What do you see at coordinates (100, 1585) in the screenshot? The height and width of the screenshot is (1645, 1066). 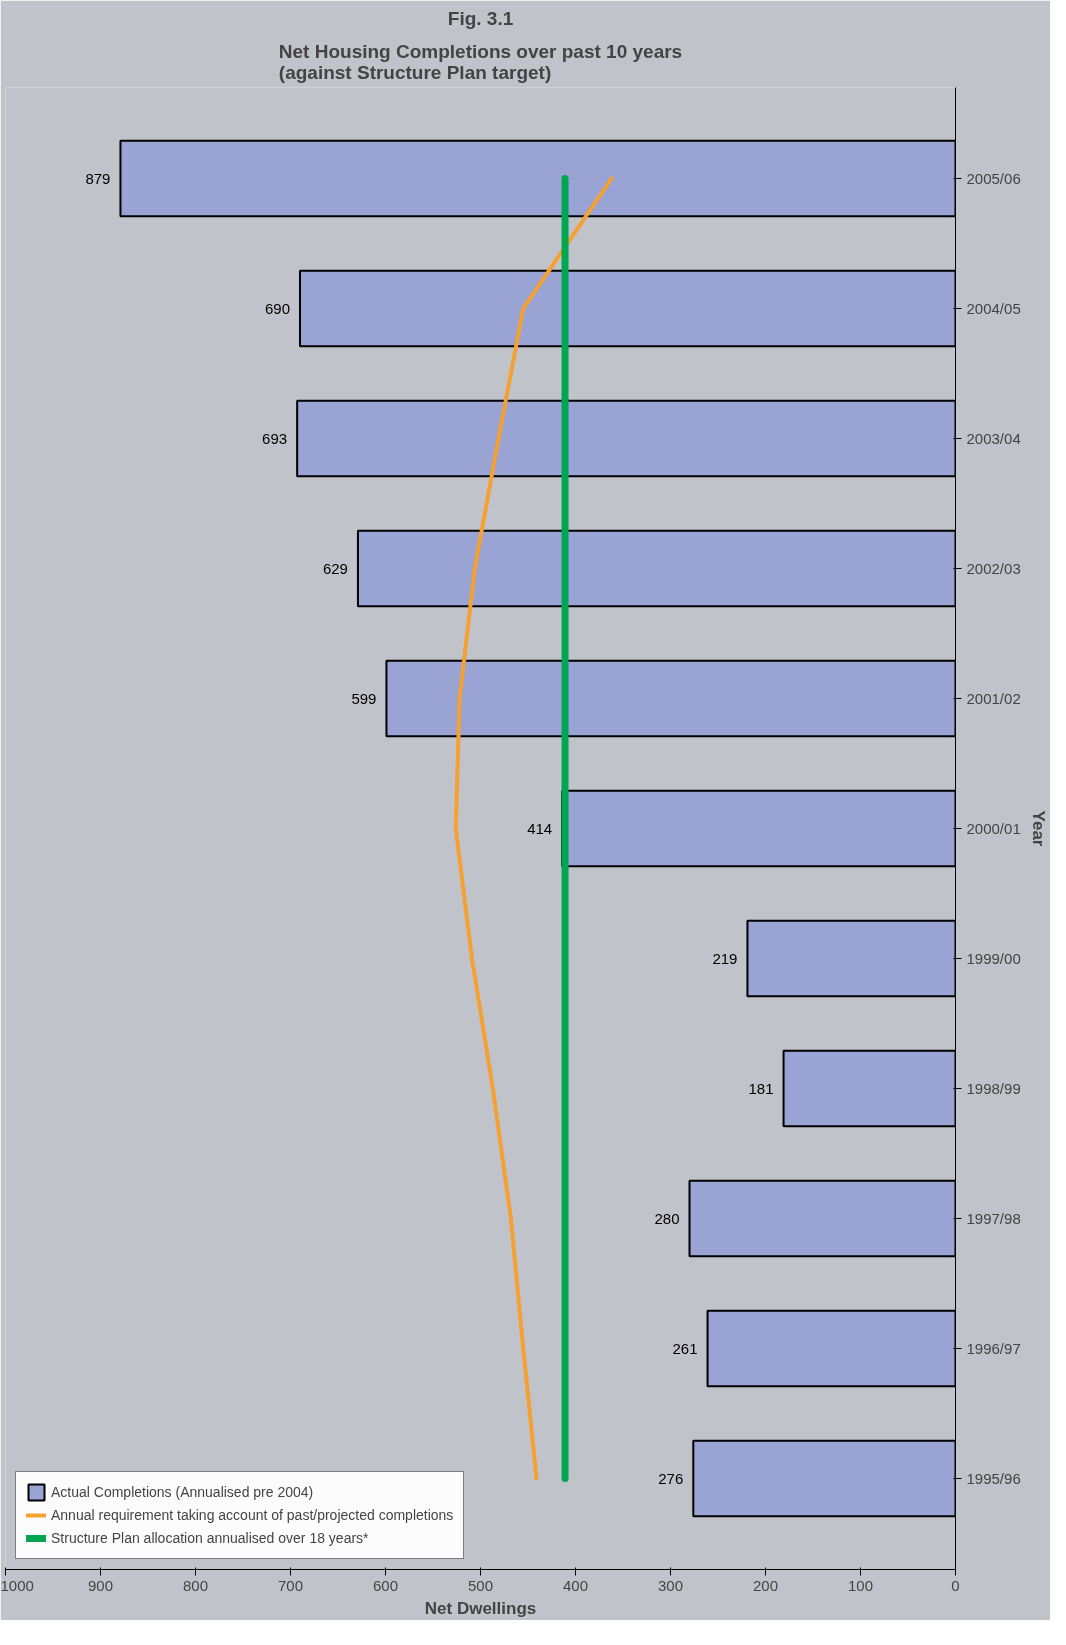 I see `x-tick-label: 900` at bounding box center [100, 1585].